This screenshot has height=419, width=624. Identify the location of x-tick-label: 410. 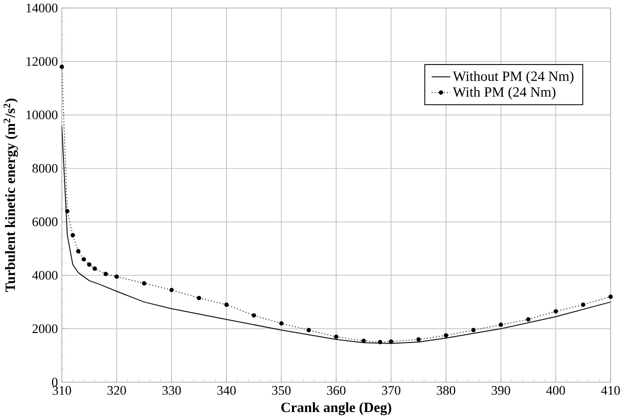
(610, 390).